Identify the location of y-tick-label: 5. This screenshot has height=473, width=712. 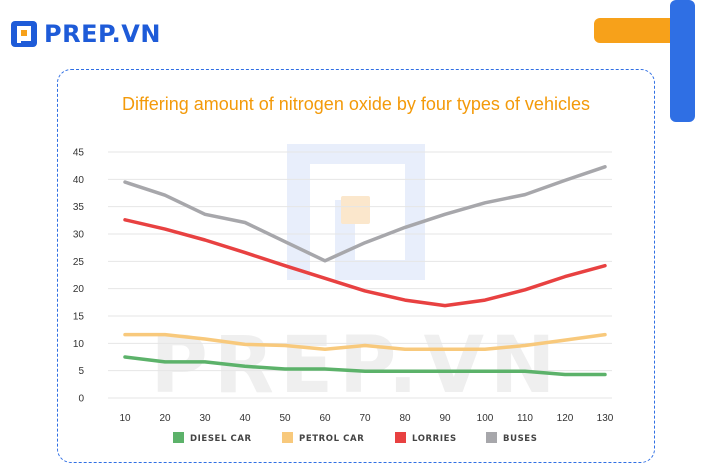
(81, 371).